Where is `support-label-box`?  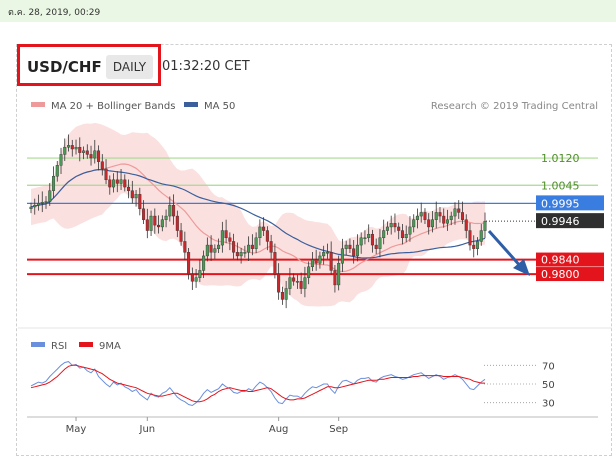 support-label-box is located at coordinates (570, 259).